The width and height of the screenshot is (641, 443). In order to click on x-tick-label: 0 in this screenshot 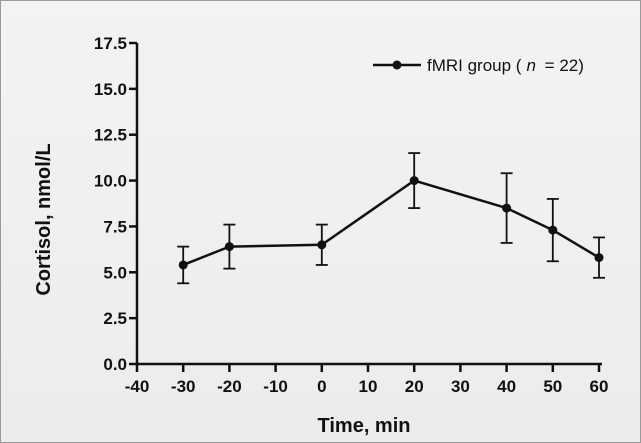, I will do `click(321, 386)`.